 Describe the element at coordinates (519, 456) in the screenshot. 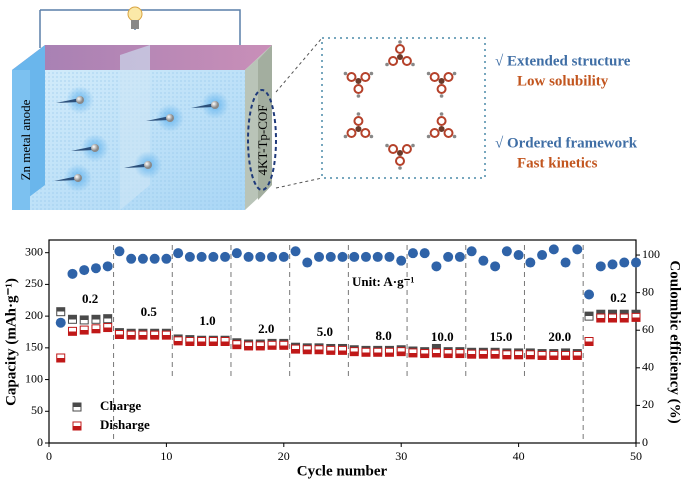

I see `x-tick-label: 40` at that location.